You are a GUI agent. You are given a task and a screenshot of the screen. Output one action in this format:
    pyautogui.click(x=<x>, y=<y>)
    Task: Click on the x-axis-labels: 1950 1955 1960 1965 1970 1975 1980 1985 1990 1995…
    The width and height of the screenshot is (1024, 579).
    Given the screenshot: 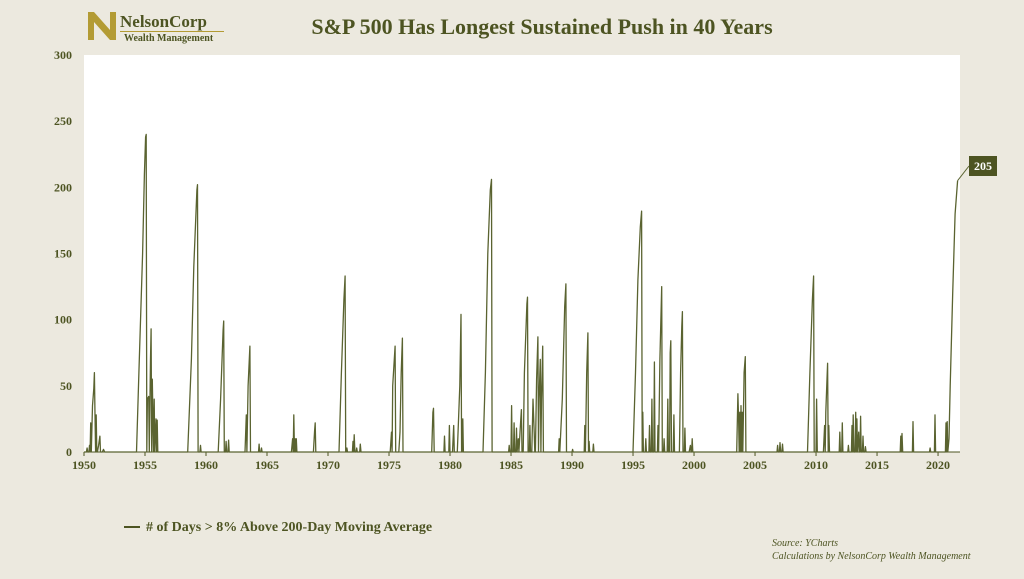 What is the action you would take?
    pyautogui.click(x=511, y=462)
    